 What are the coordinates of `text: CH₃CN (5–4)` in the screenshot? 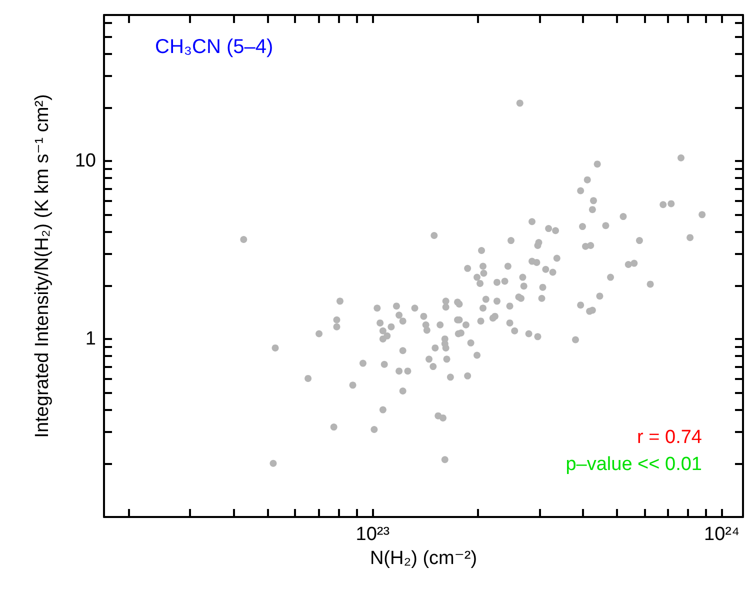 It's located at (214, 47).